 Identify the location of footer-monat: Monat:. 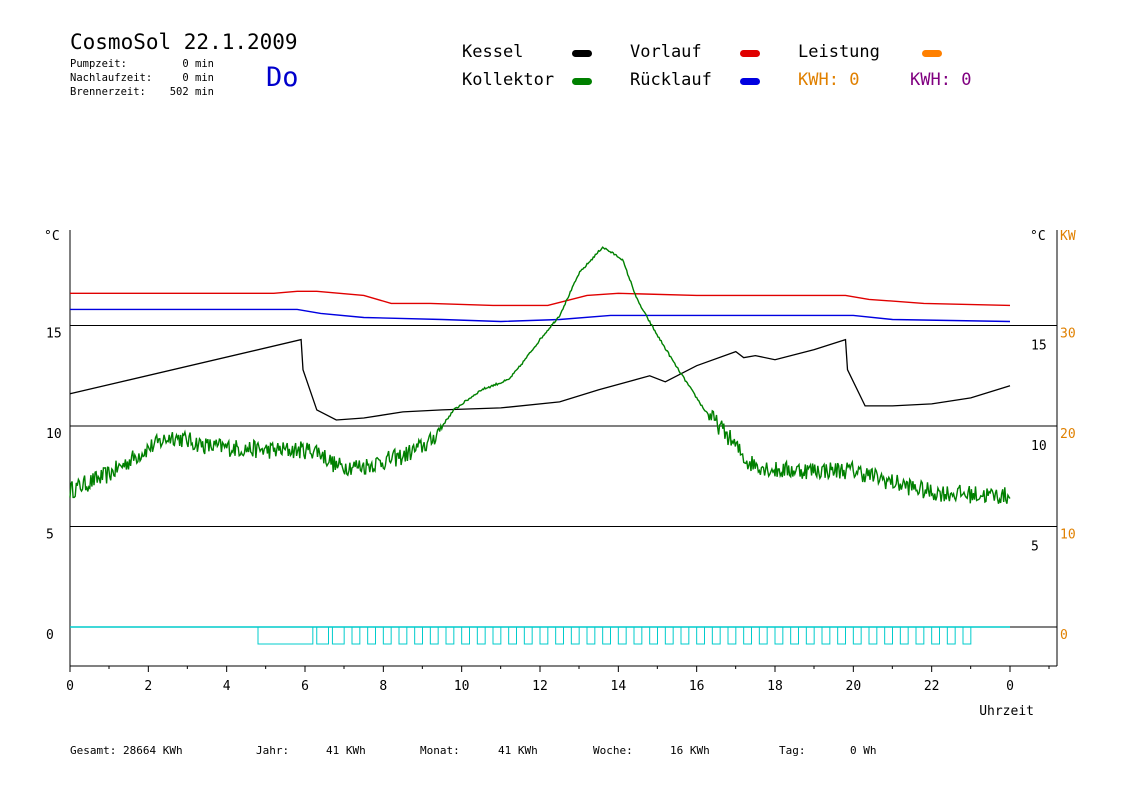
(440, 750).